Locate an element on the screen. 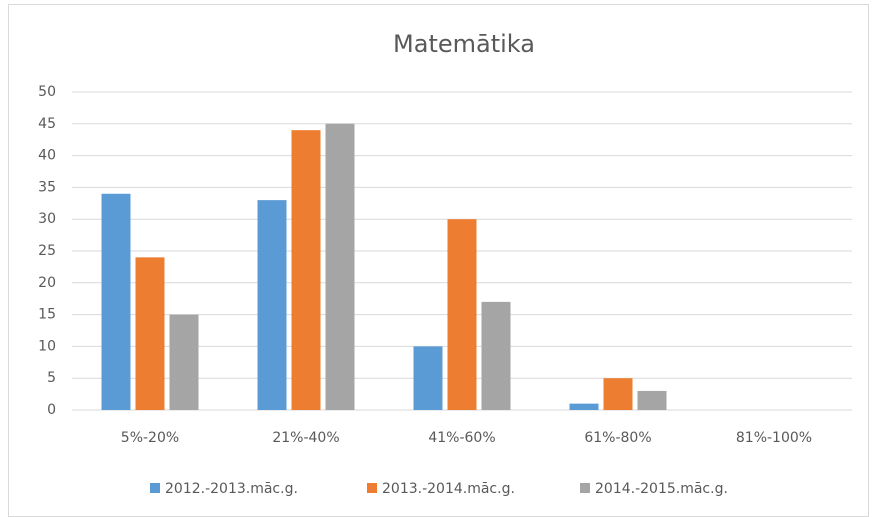 The width and height of the screenshot is (874, 517). x-tick-label: 81%-100% is located at coordinates (774, 438).